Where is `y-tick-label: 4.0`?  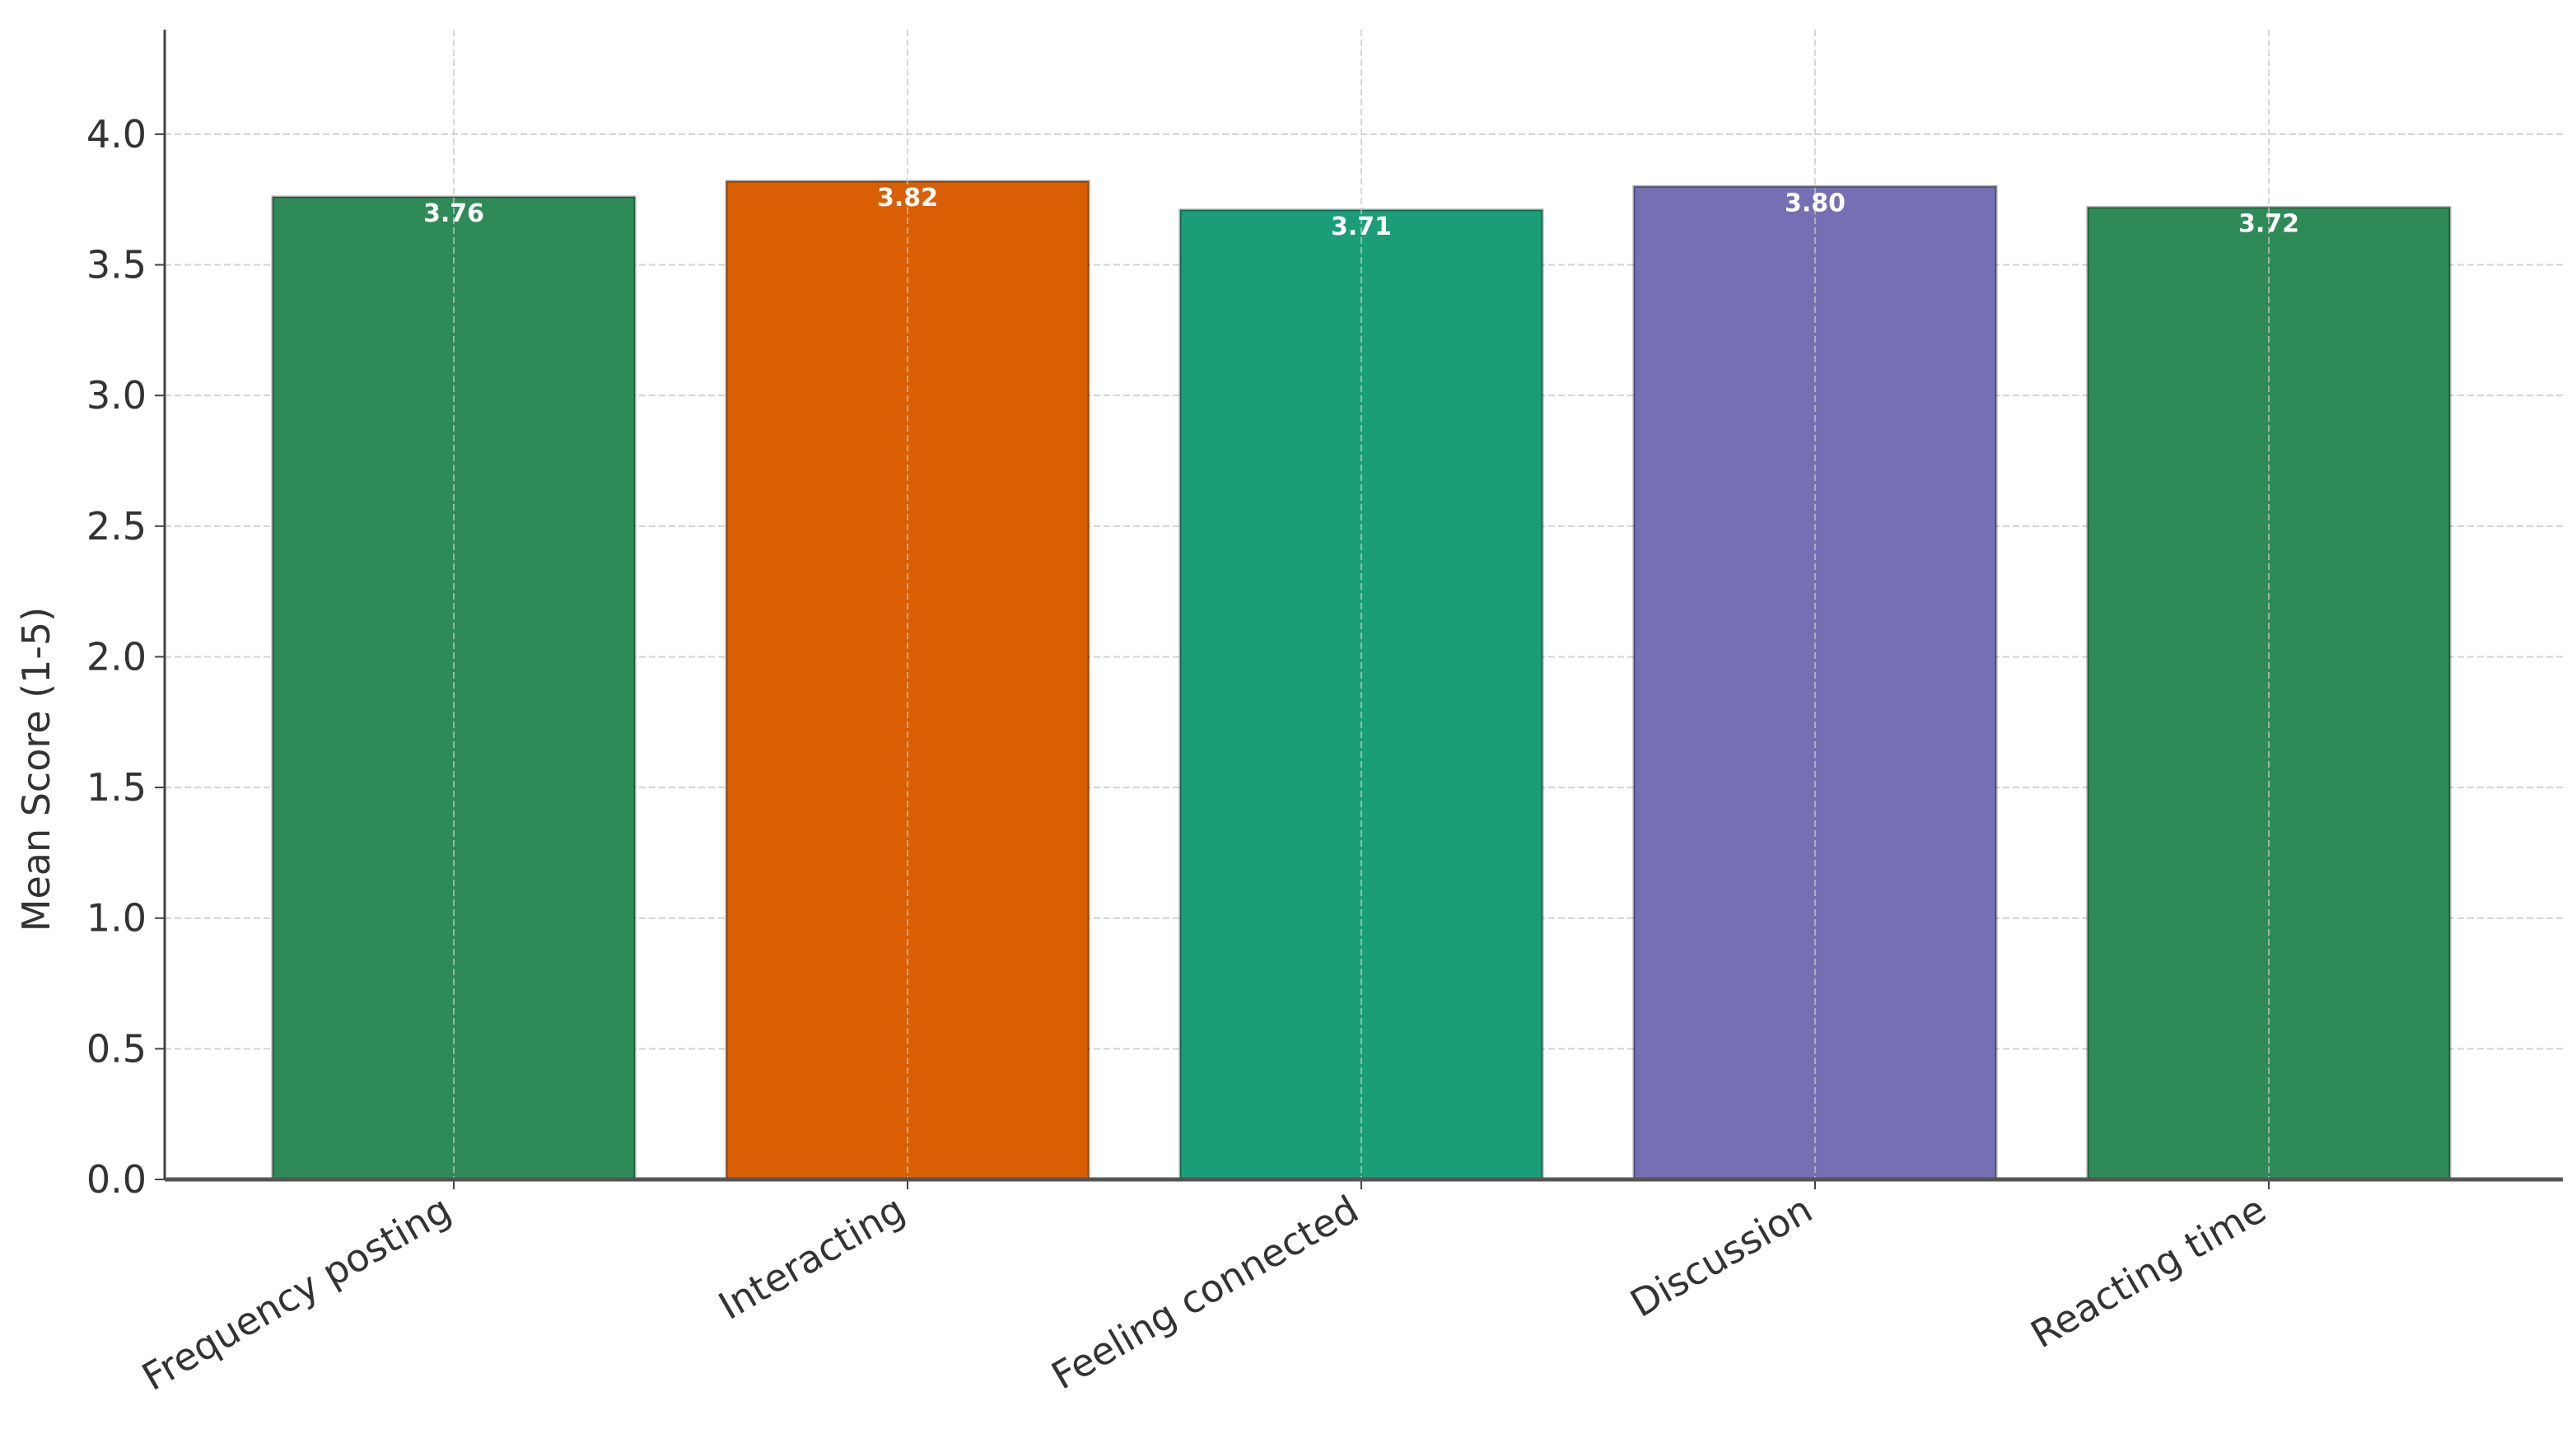 y-tick-label: 4.0 is located at coordinates (116, 134).